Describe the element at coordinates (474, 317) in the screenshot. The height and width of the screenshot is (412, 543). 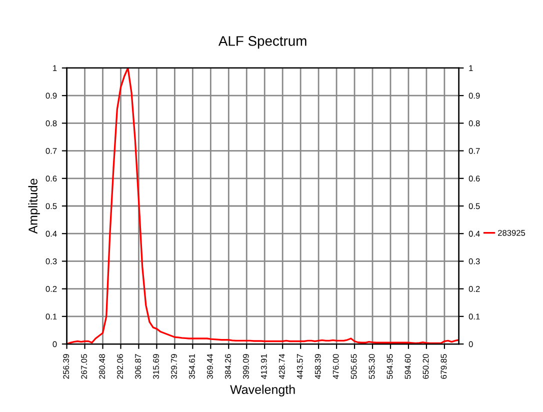
I see `y2-tick-label: 0.1` at that location.